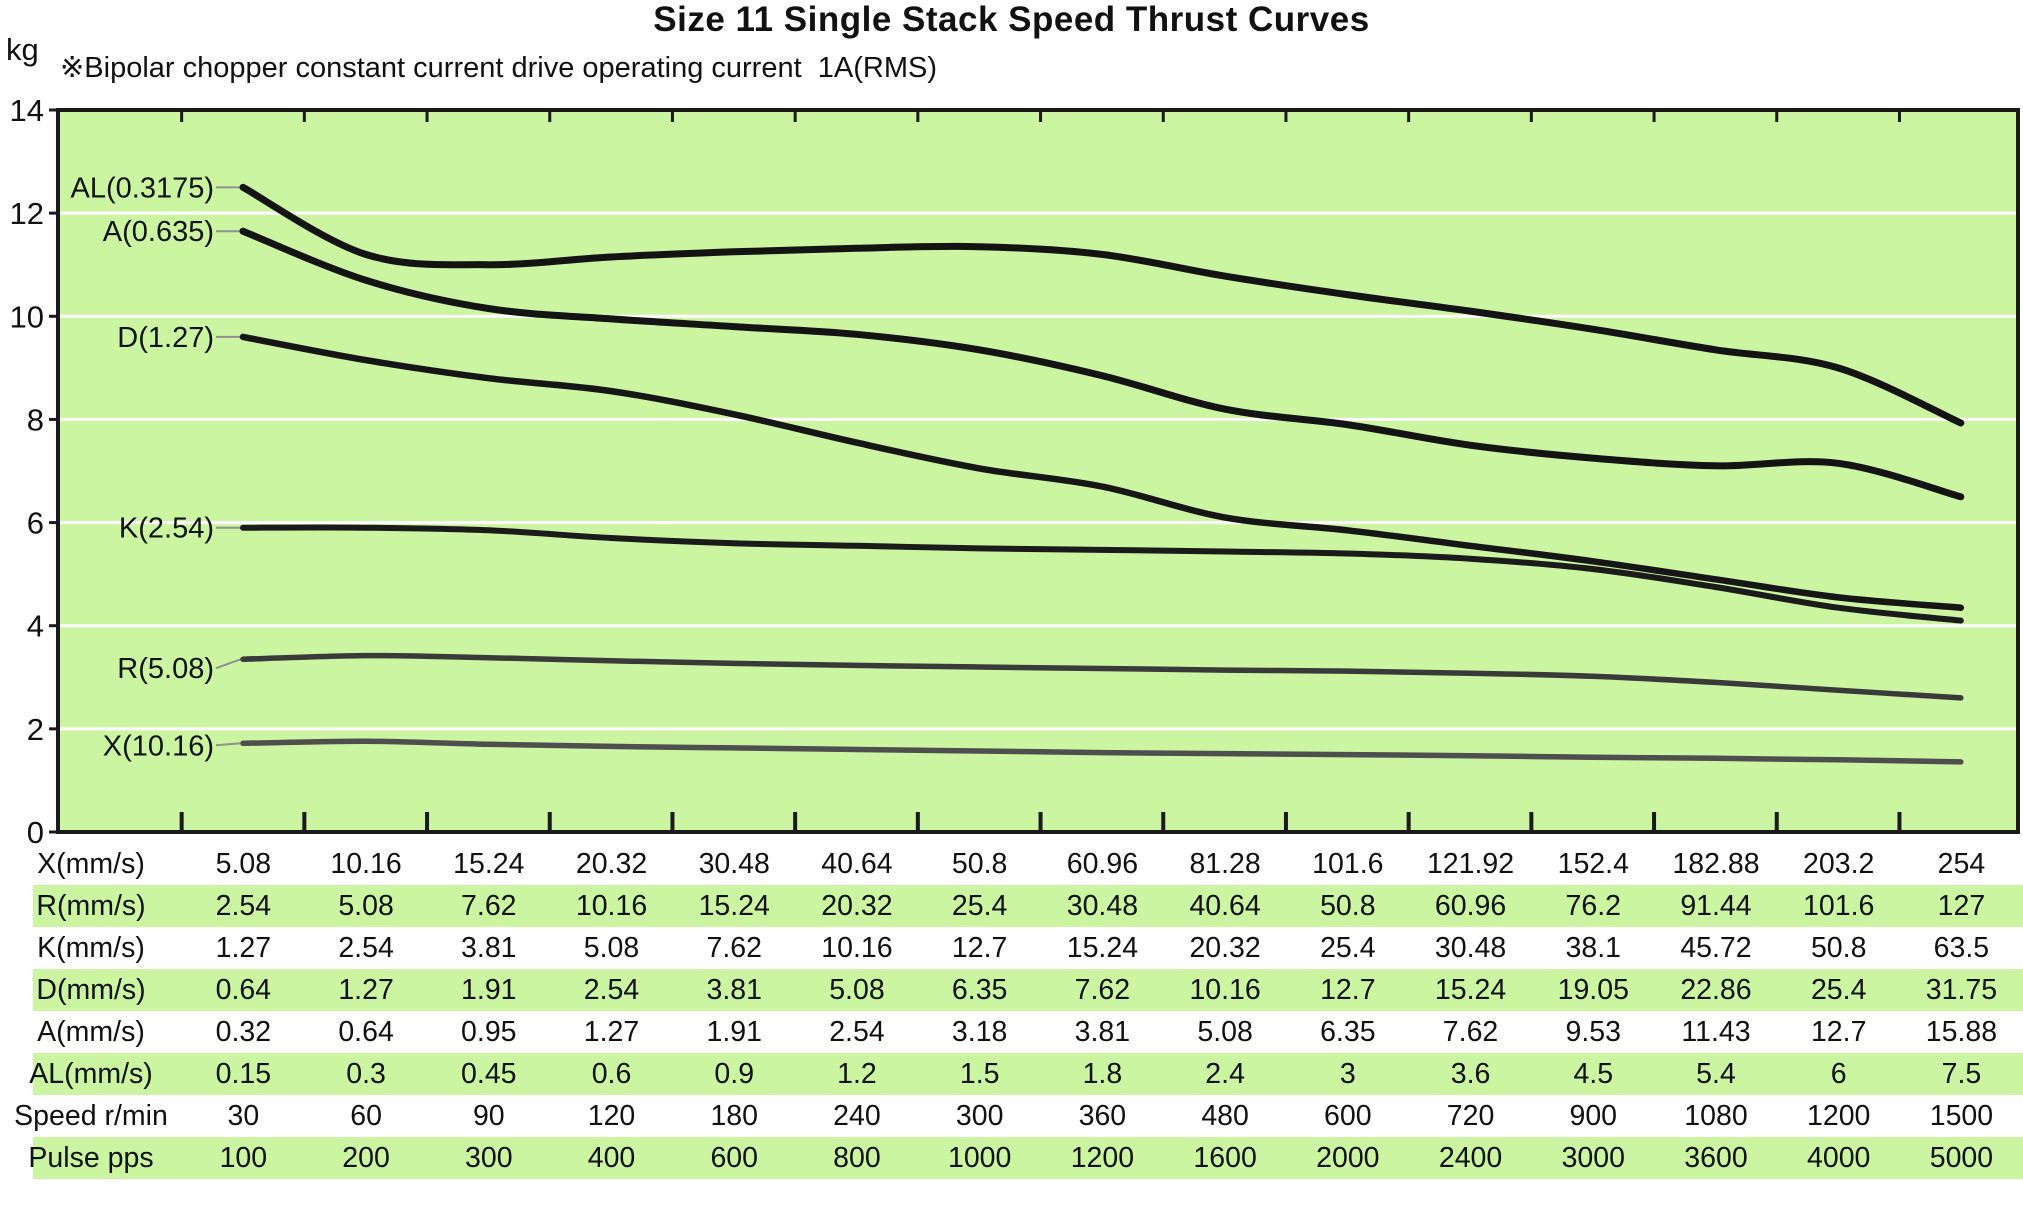  I want to click on value-cell: 6, so click(1838, 1073).